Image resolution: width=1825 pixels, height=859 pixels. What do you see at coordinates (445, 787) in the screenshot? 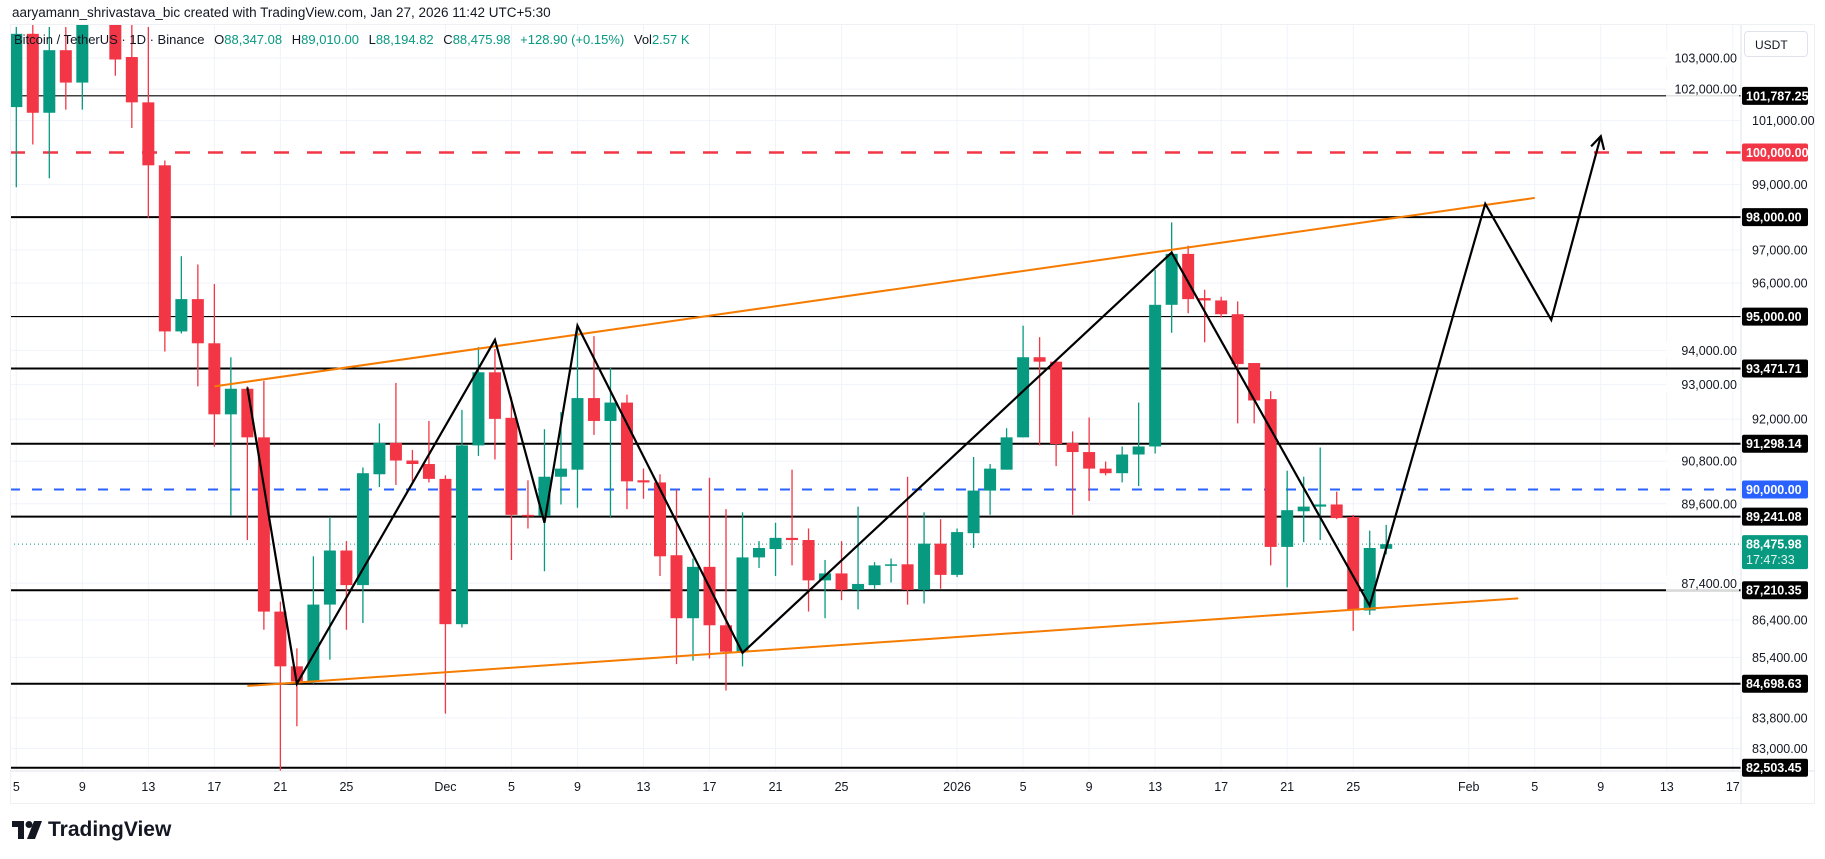
I see `time-tick-label: Dec` at bounding box center [445, 787].